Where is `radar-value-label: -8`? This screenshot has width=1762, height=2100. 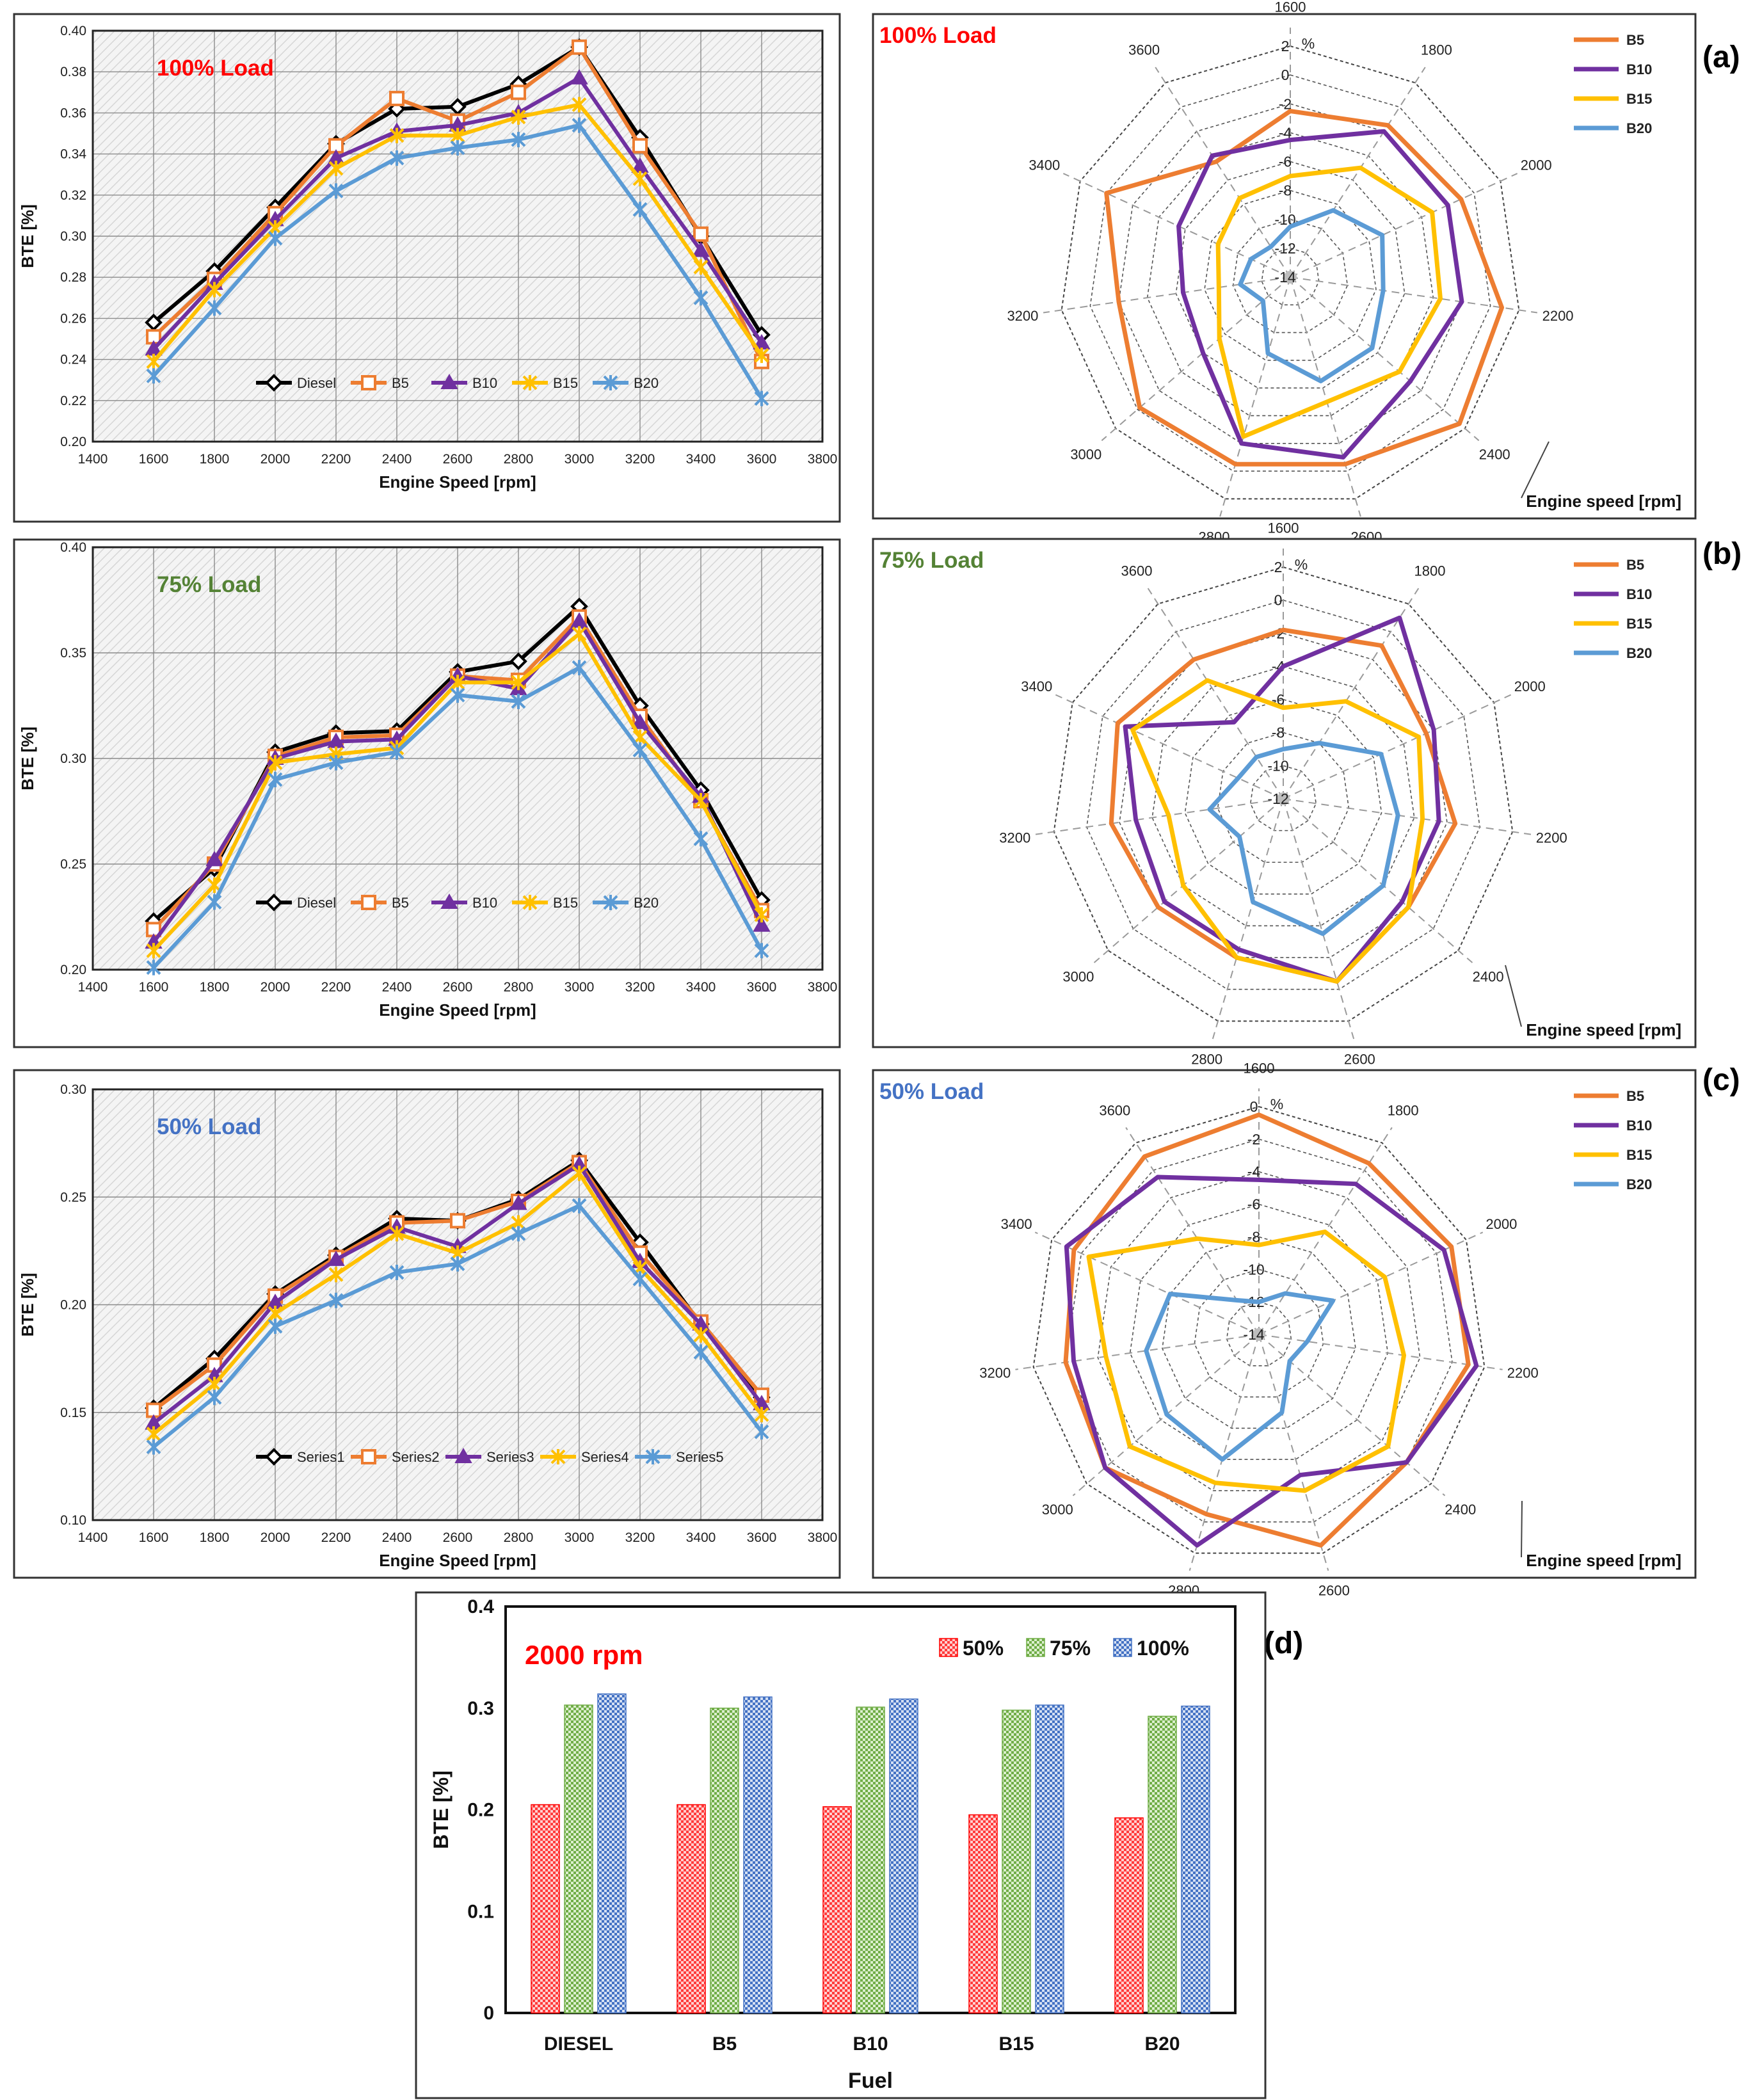
radar-value-label: -8 is located at coordinates (1278, 733).